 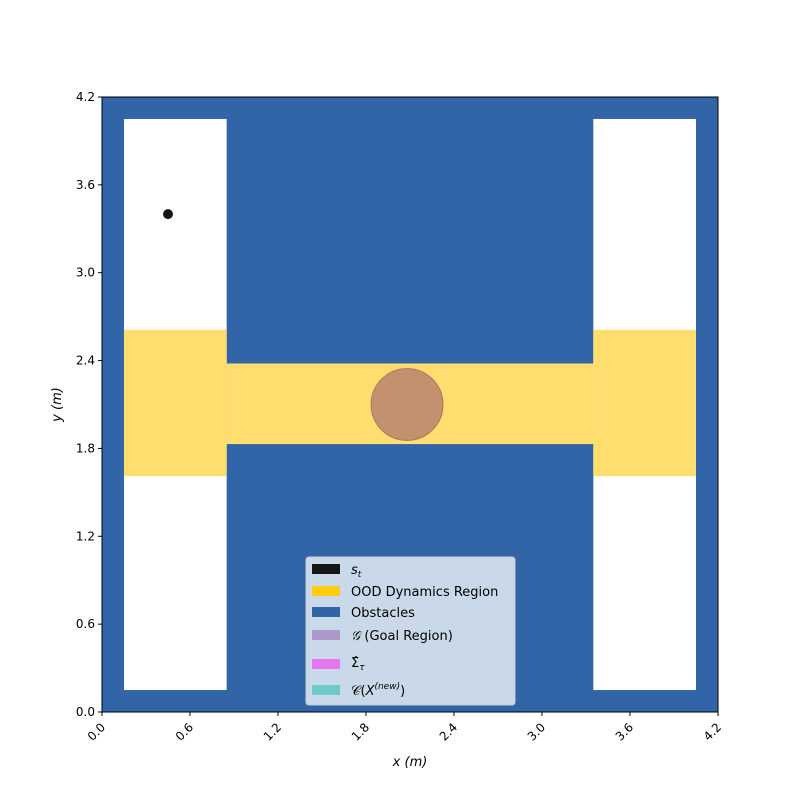 What do you see at coordinates (407, 404) in the screenshot?
I see `goal-region` at bounding box center [407, 404].